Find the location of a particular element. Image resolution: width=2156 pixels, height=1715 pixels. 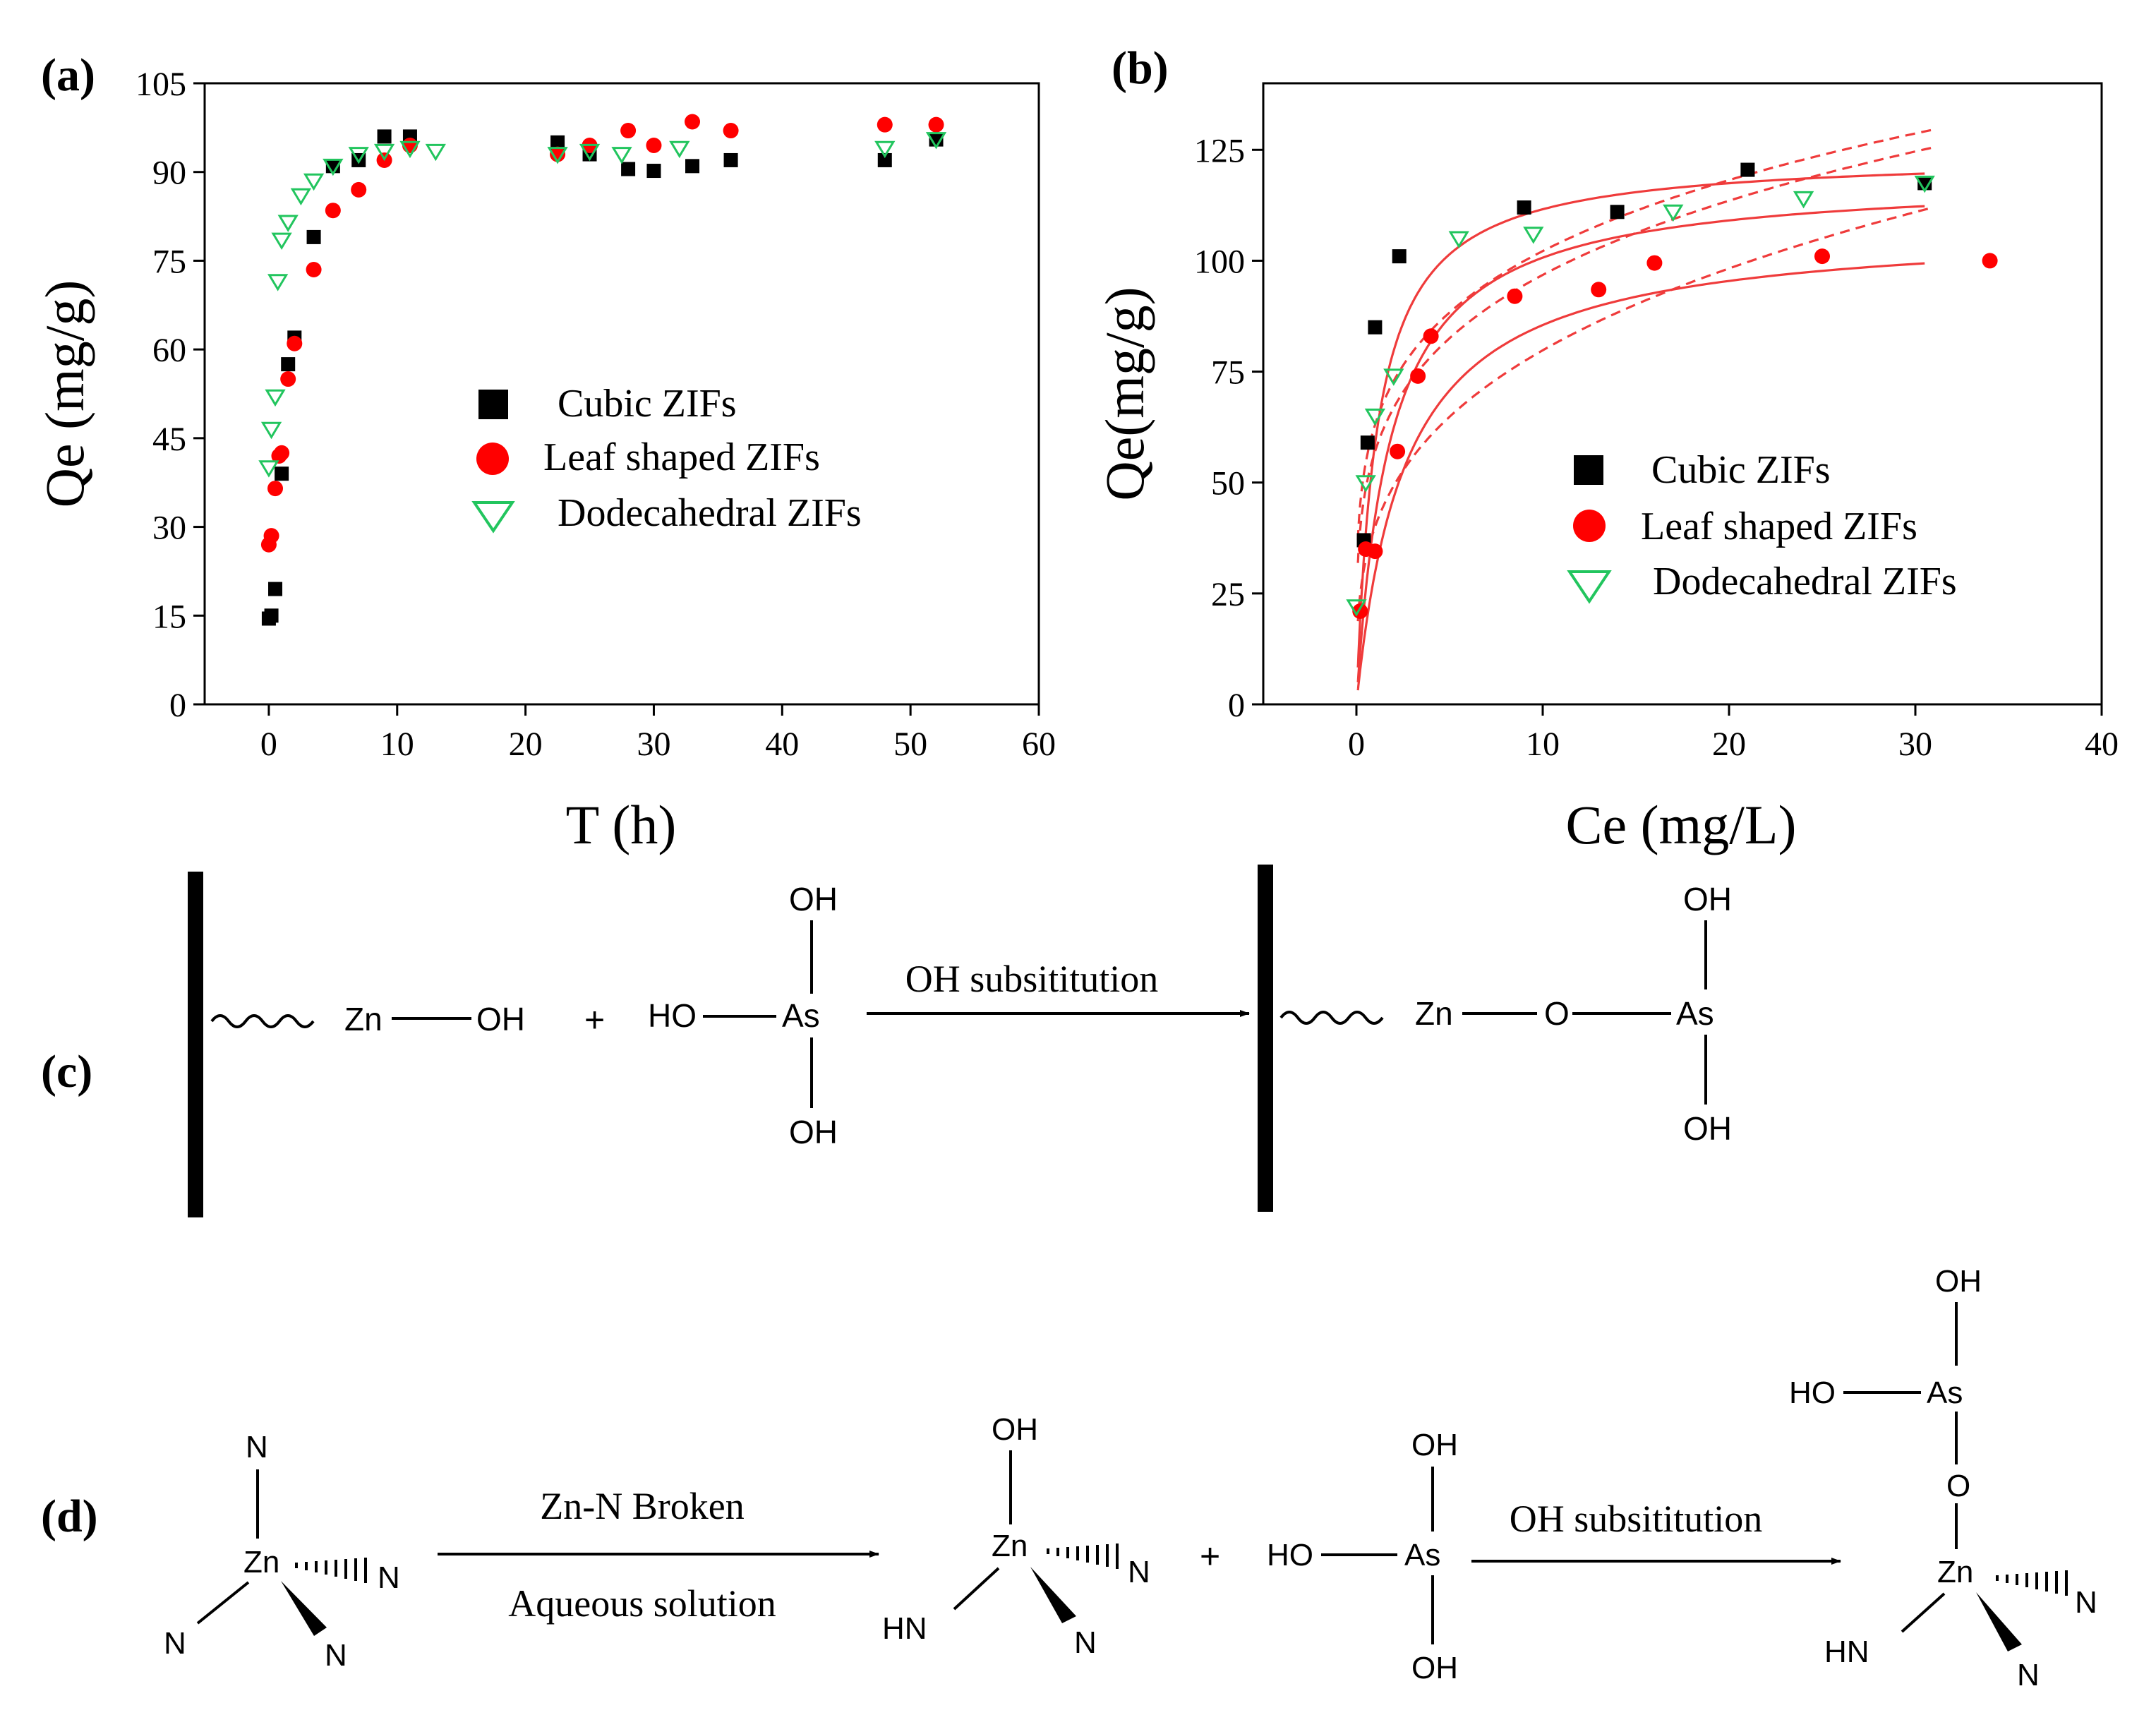

panel-b-x-axis: 0 10 20 30 40 is located at coordinates (1734, 733).